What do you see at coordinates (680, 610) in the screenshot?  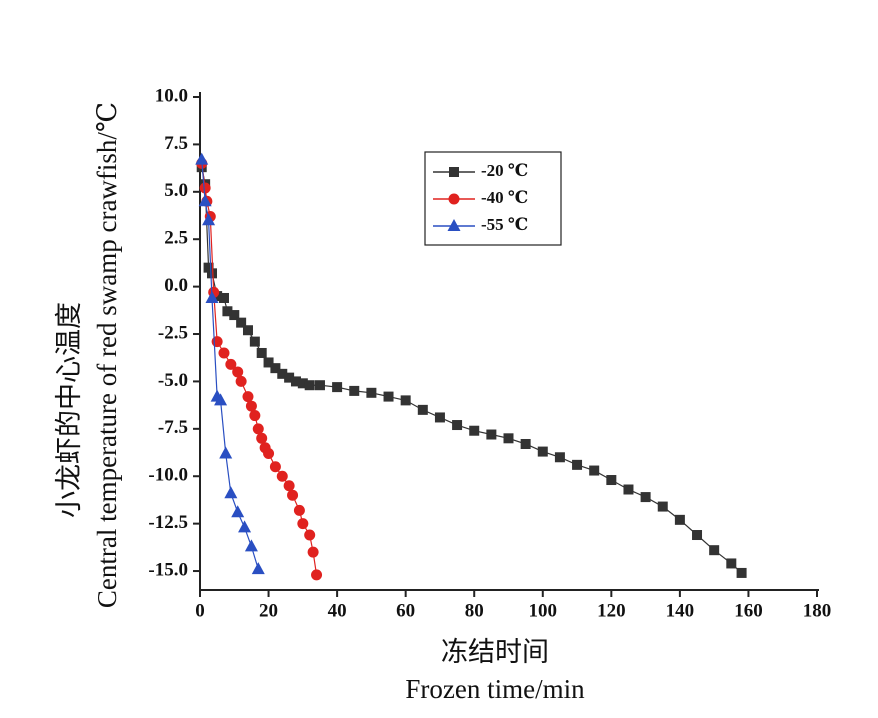 I see `x-tick-label: 140` at bounding box center [680, 610].